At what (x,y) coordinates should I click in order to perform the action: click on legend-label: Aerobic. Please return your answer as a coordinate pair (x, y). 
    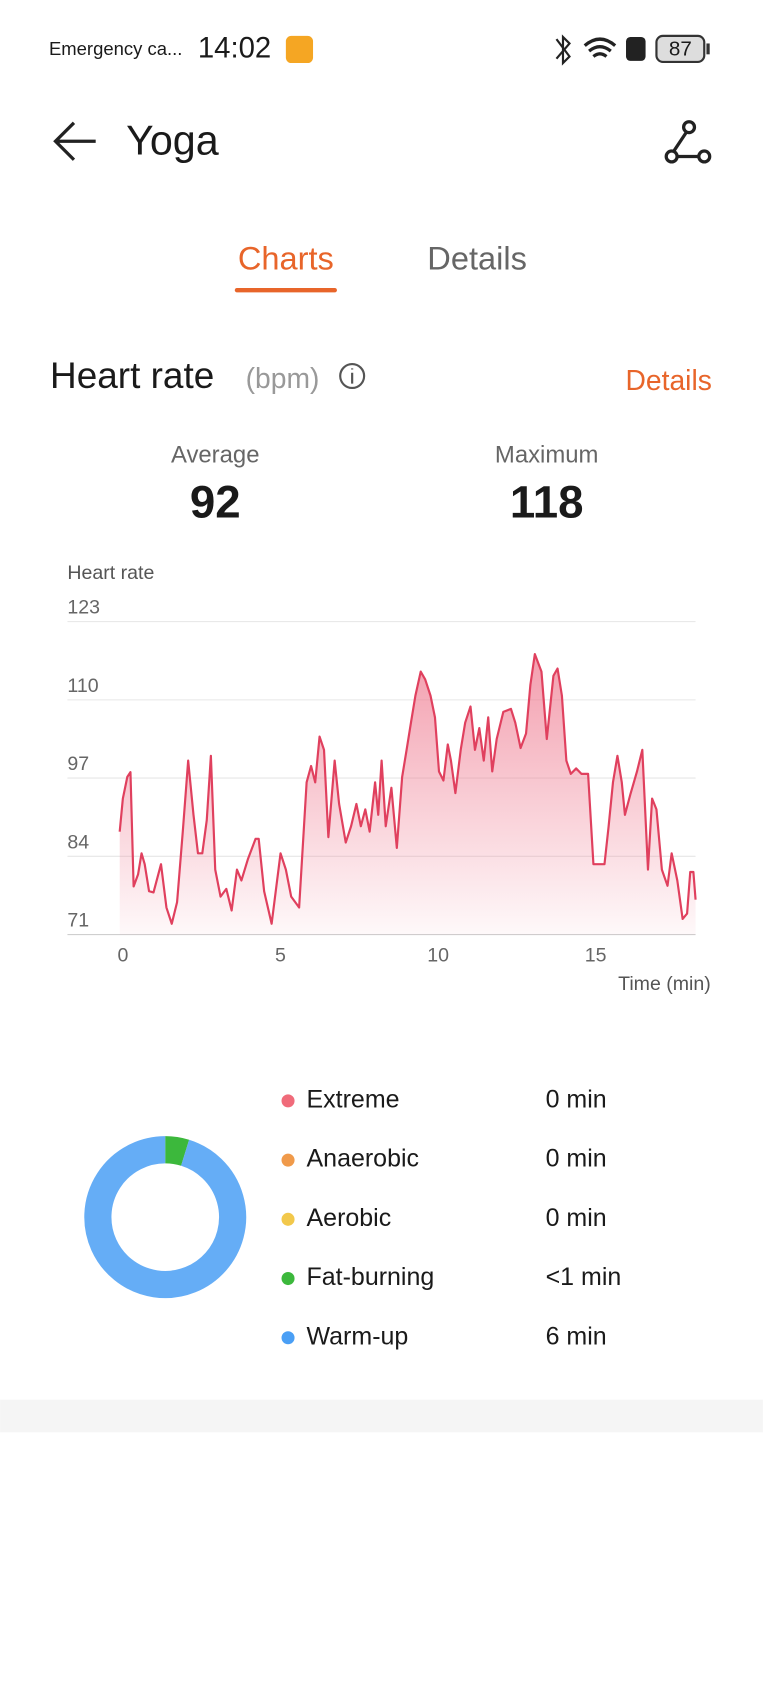
    Looking at the image, I should click on (349, 1218).